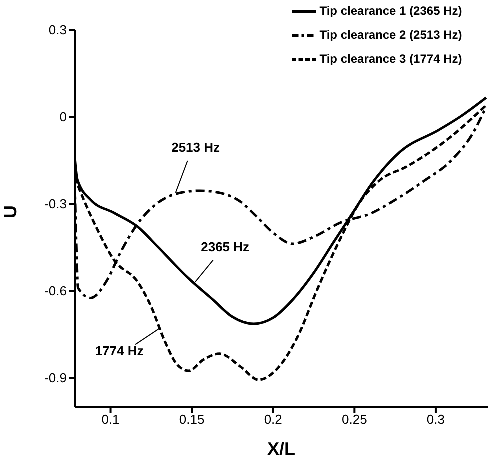 This screenshot has height=455, width=492. What do you see at coordinates (10, 212) in the screenshot?
I see `y-axis-title: U` at bounding box center [10, 212].